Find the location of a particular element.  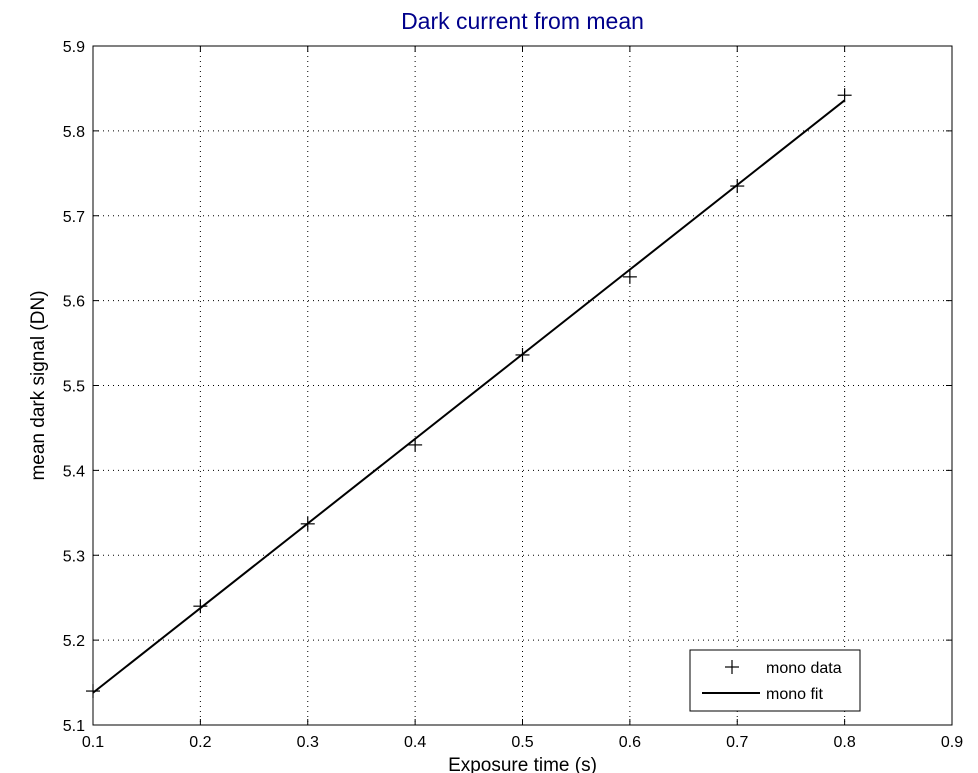

y-tick-label: 5.3 is located at coordinates (74, 556).